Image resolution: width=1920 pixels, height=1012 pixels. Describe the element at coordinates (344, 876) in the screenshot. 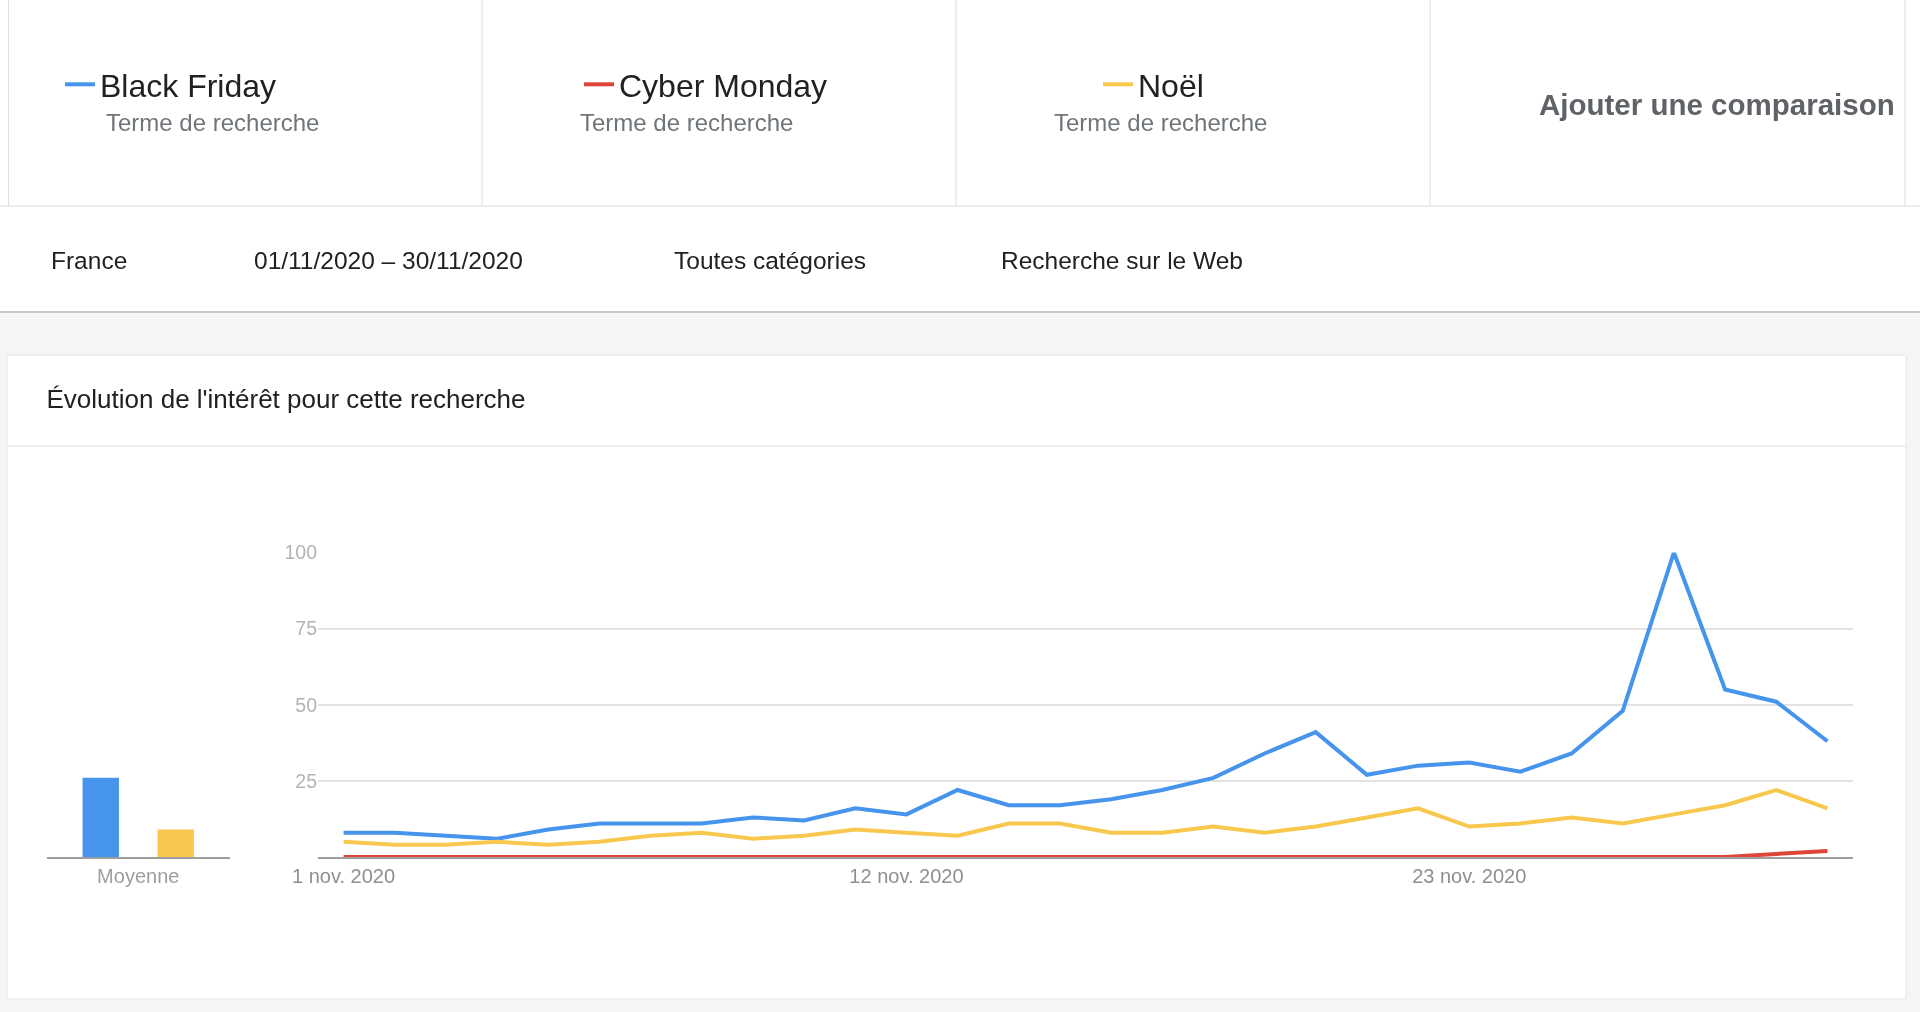

I see `x-tick-label: 1 nov. 2020` at that location.